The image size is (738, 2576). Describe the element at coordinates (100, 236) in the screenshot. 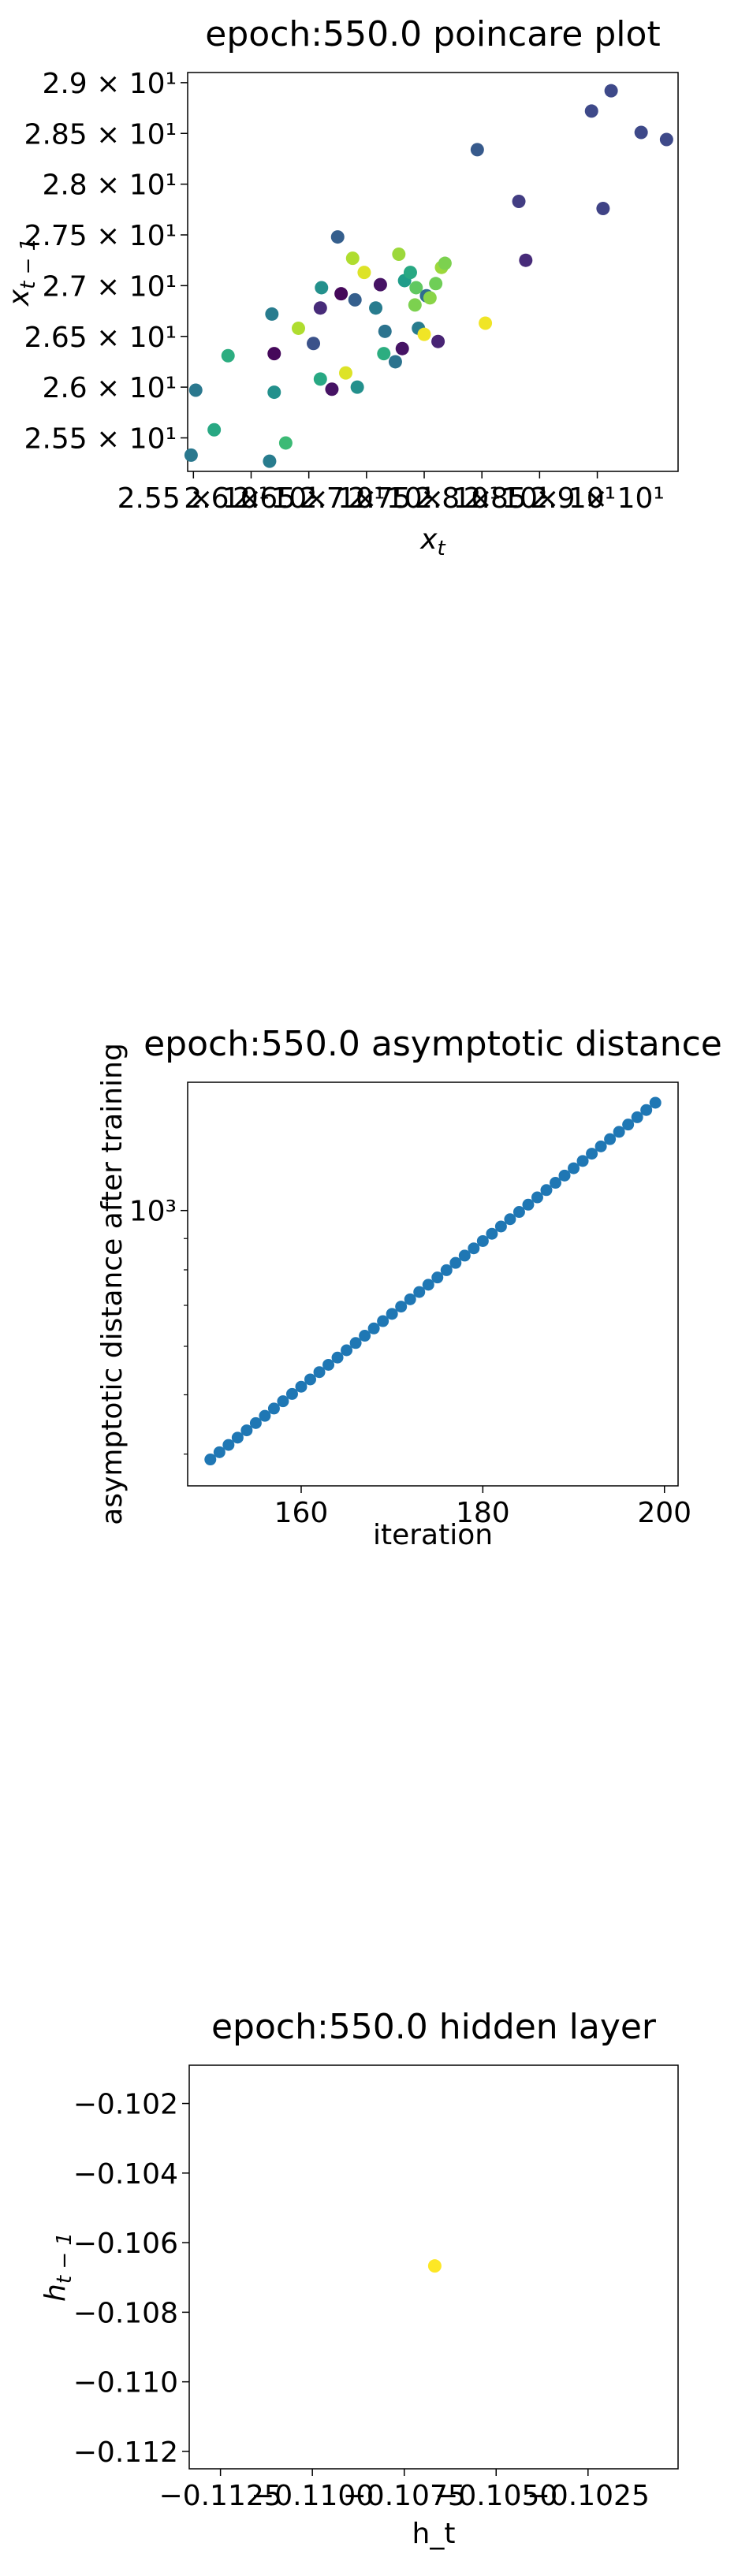

I see `y-tick-label: 2.75 × 10¹` at that location.